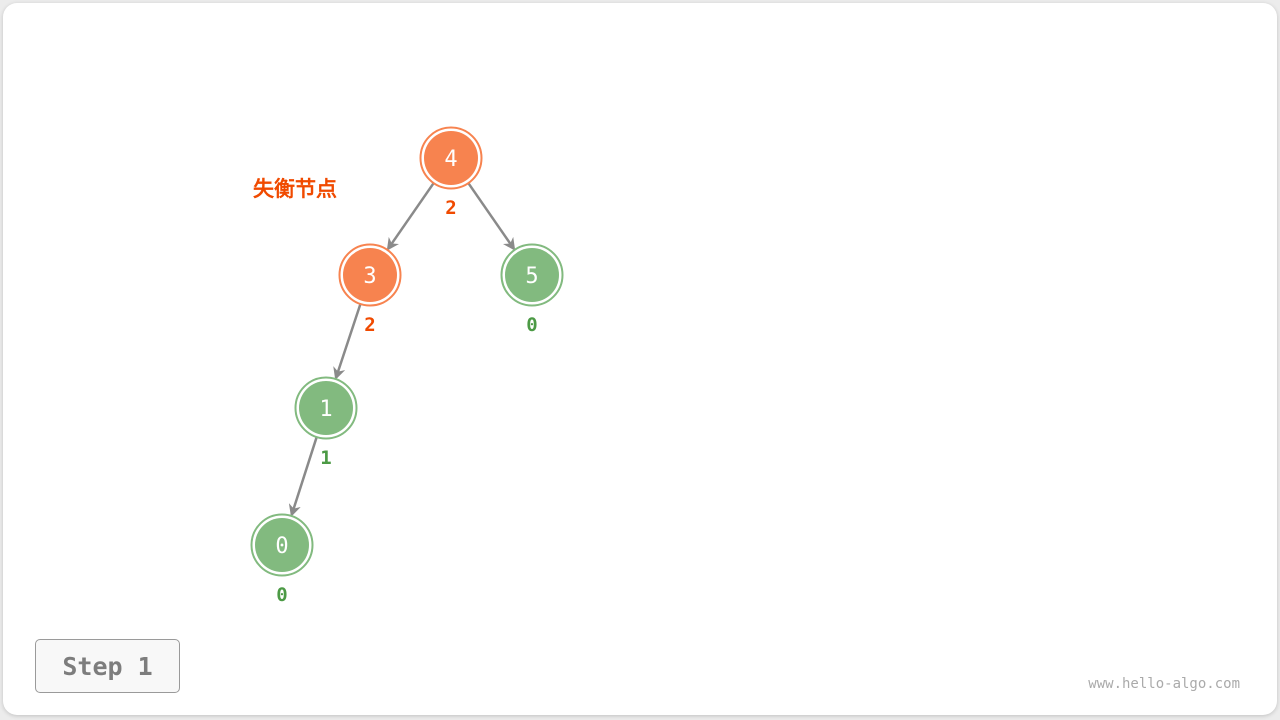 The height and width of the screenshot is (720, 1280). I want to click on node-value: 1, so click(325, 409).